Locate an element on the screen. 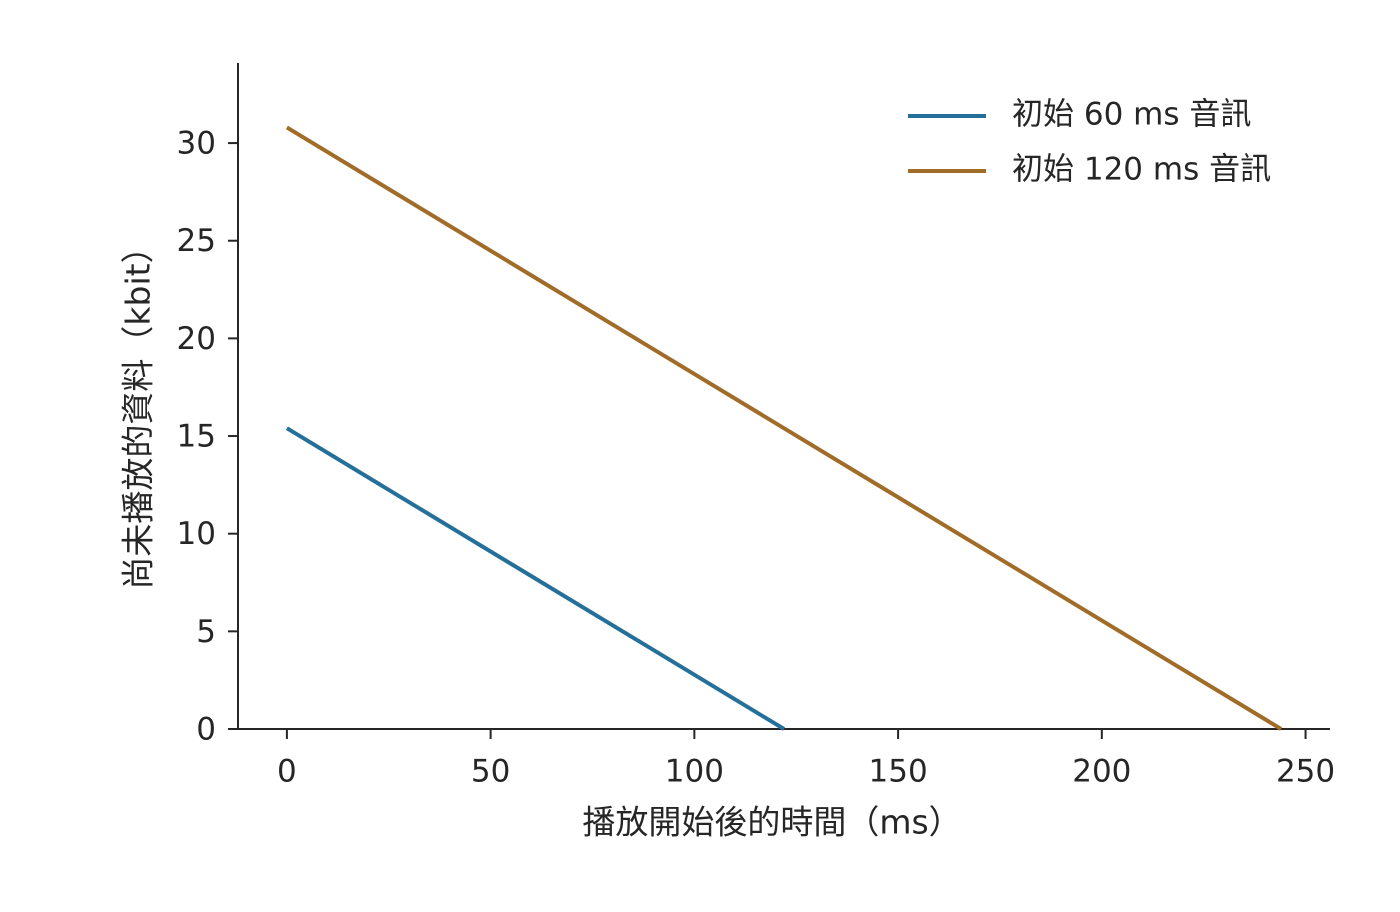 This screenshot has height=912, width=1400. x-tick-label: 100 is located at coordinates (694, 772).